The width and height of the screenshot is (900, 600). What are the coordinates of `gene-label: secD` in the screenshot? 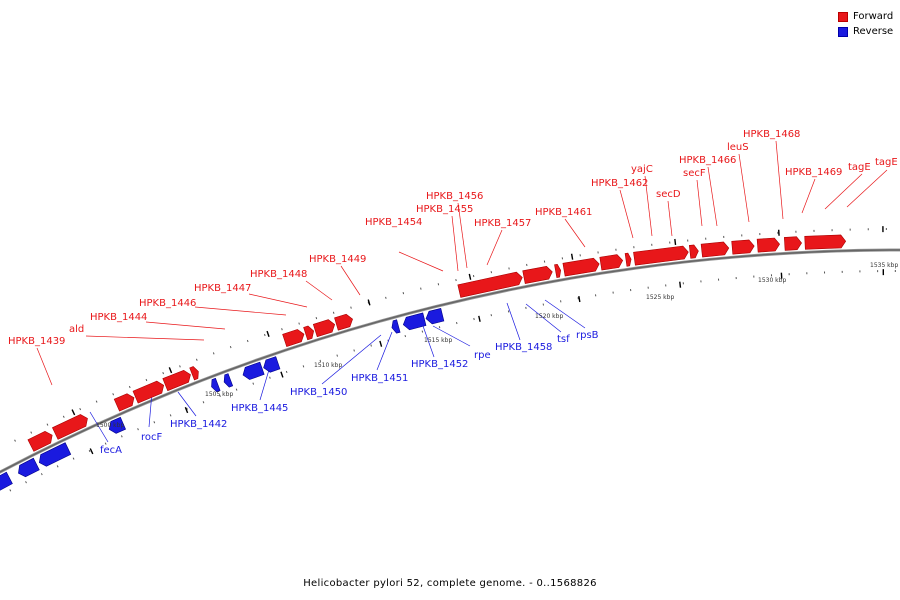 It's located at (668, 194).